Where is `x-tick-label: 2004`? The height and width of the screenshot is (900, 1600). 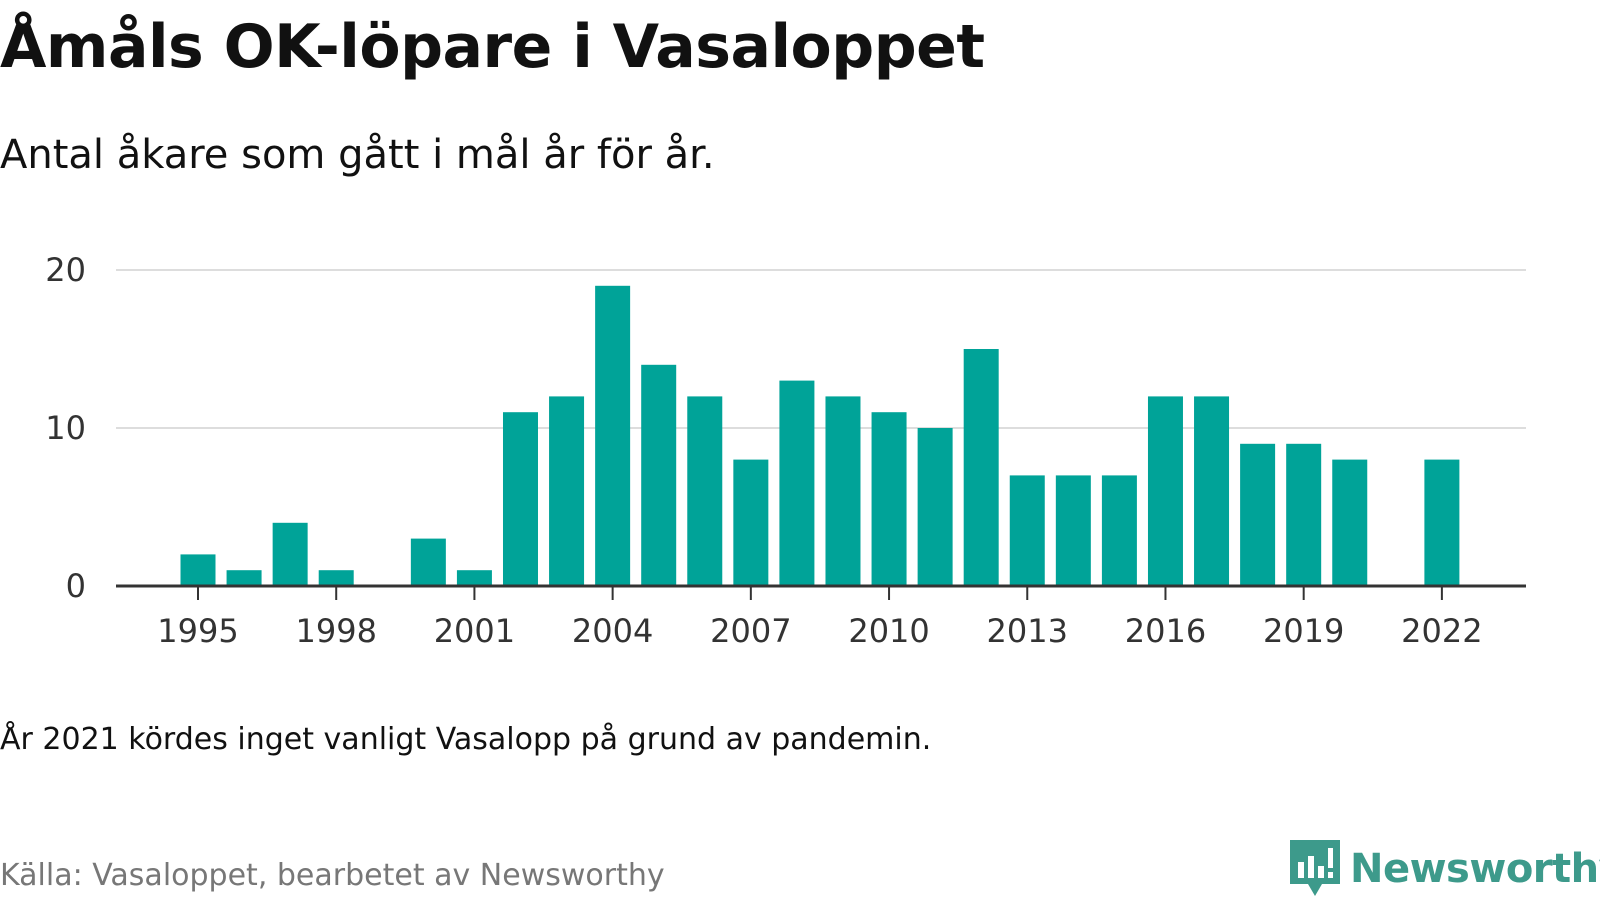 x-tick-label: 2004 is located at coordinates (612, 631).